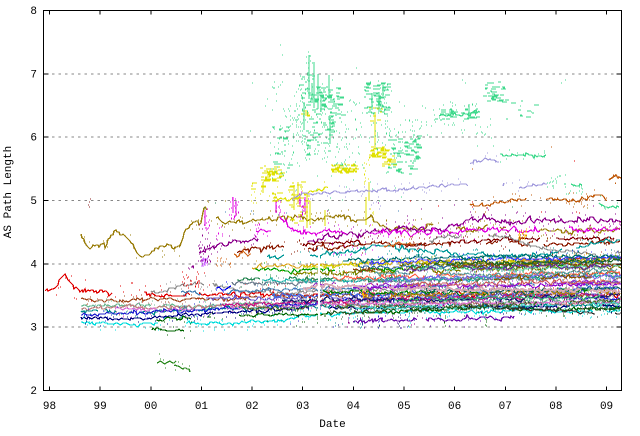 This screenshot has height=436, width=640. I want to click on svg-text: 01, so click(202, 407).